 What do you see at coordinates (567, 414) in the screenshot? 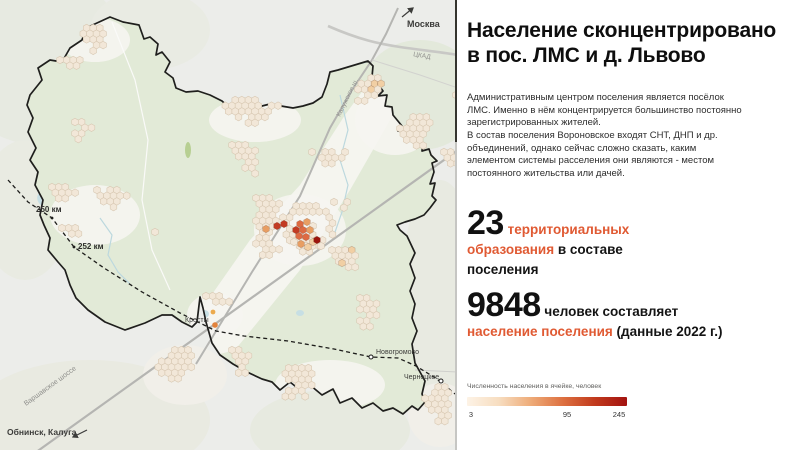
I see `legend-tick: 95` at bounding box center [567, 414].